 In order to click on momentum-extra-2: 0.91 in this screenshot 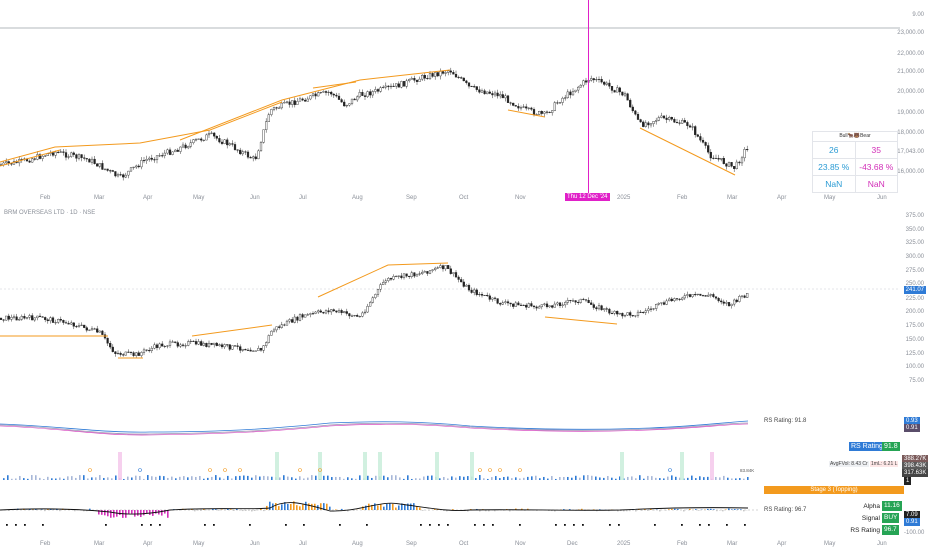, I will do `click(912, 522)`.